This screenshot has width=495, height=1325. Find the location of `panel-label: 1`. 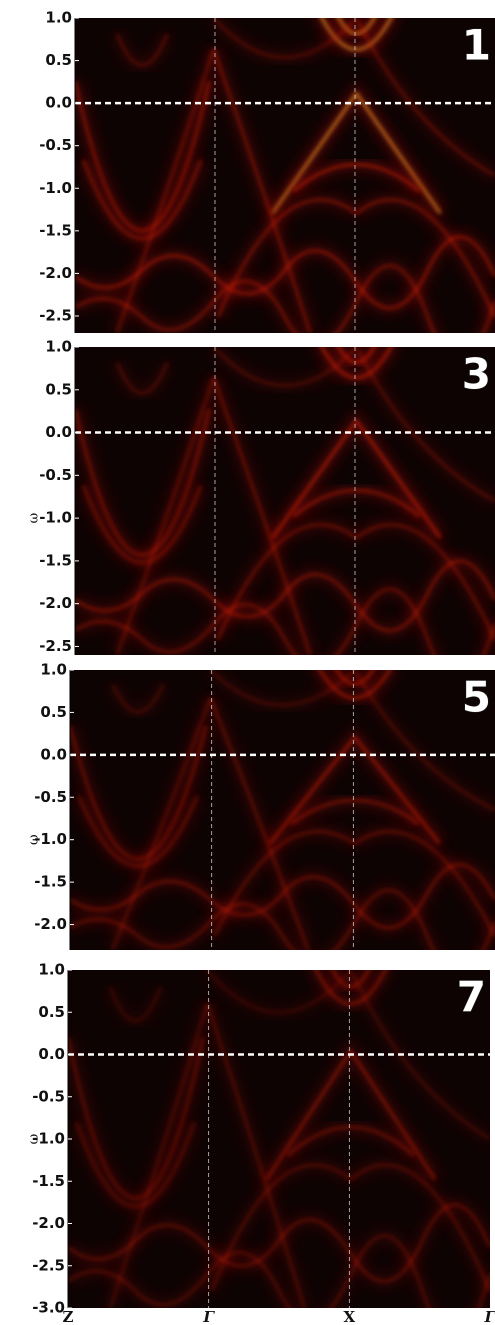

panel-label: 1 is located at coordinates (476, 45).